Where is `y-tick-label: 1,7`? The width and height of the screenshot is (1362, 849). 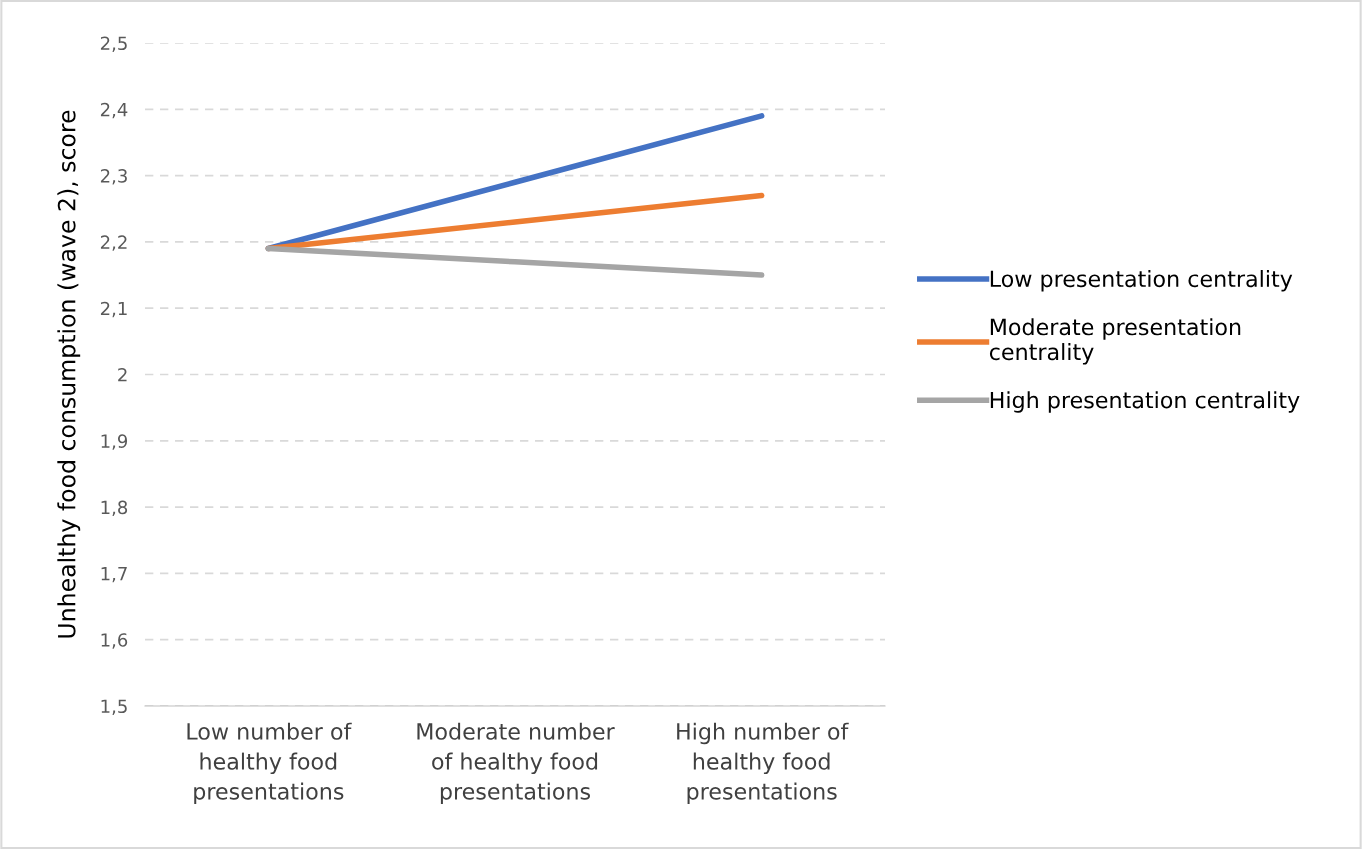
y-tick-label: 1,7 is located at coordinates (114, 575).